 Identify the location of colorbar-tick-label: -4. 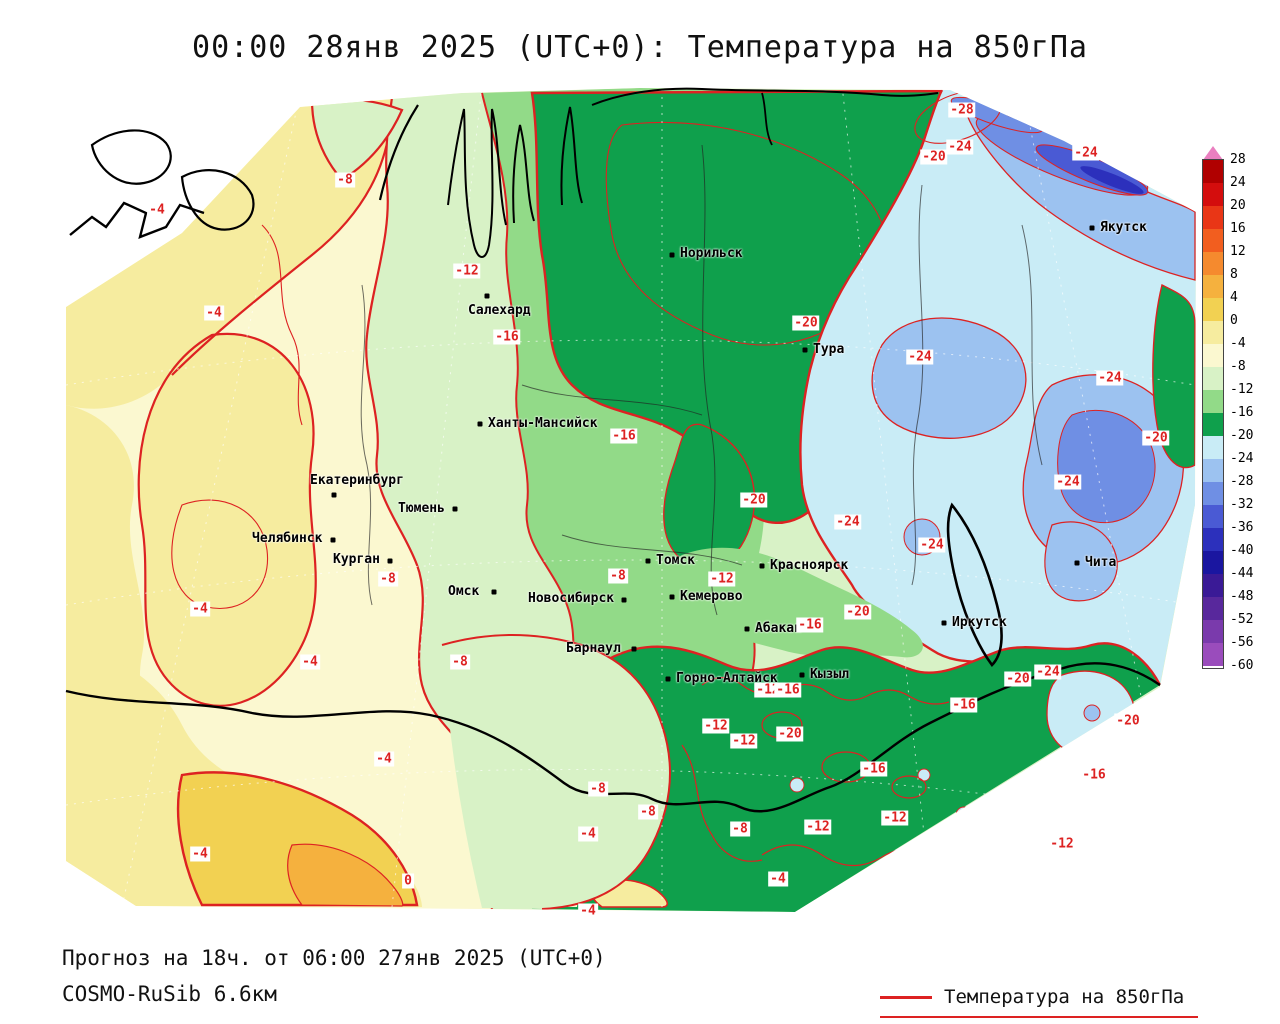
(1238, 343).